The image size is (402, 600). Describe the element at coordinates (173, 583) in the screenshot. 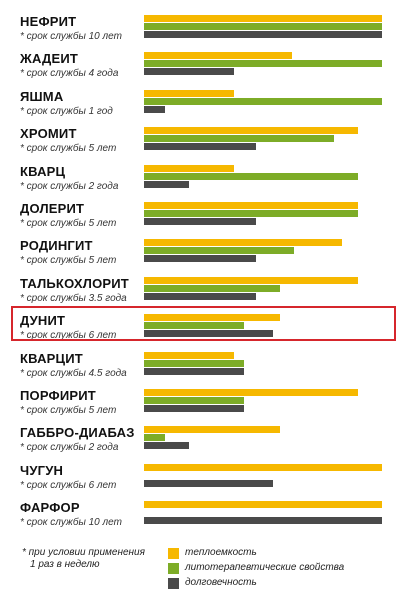

I see `legend-swatch-durability` at that location.